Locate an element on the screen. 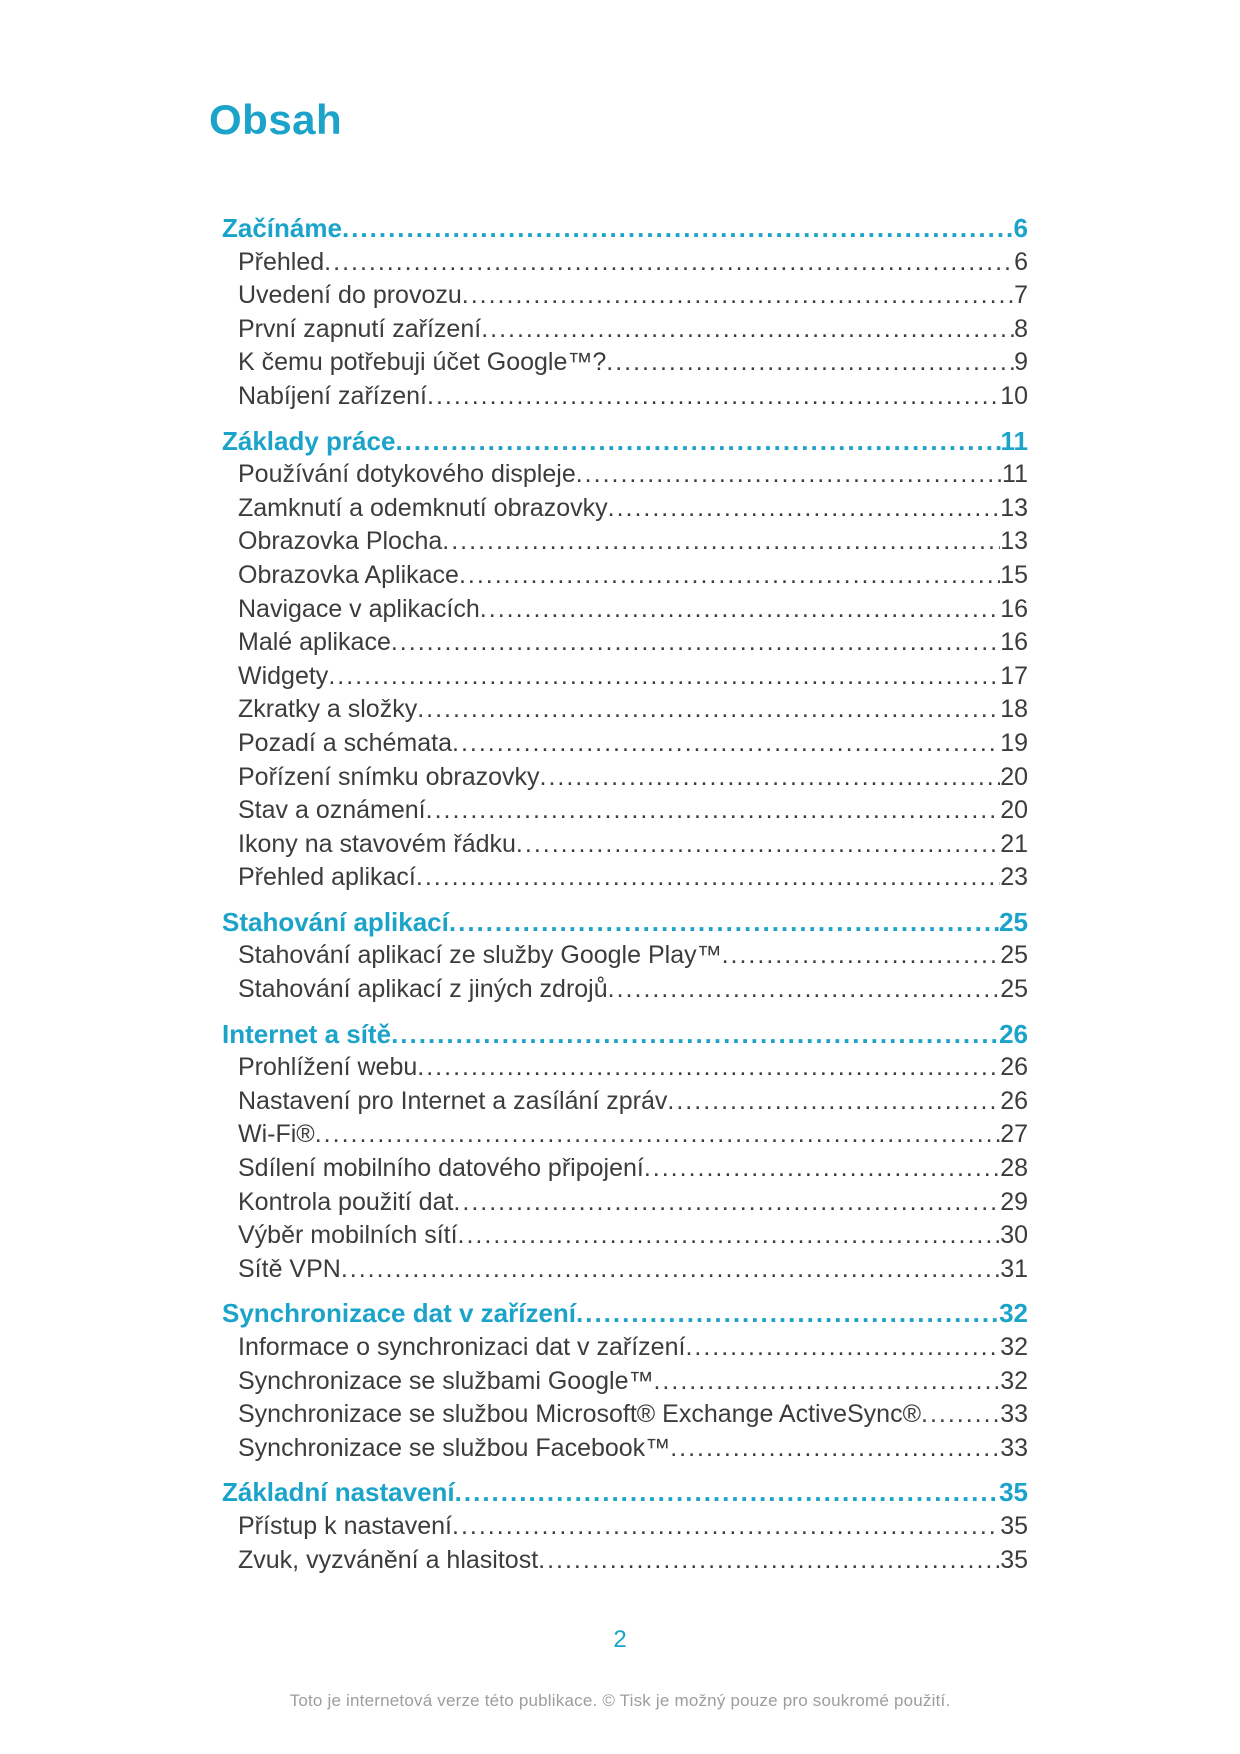  toc-section-heading-label: Základní nastavení is located at coordinates (338, 1492).